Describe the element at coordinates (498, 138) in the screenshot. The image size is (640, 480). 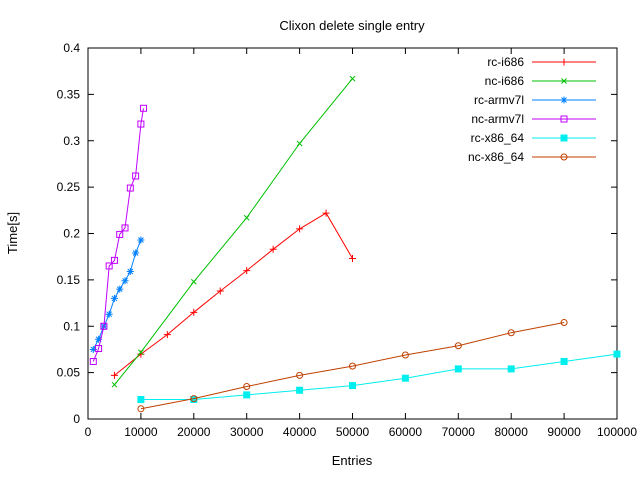
I see `legend-label: rc-x86_64` at that location.